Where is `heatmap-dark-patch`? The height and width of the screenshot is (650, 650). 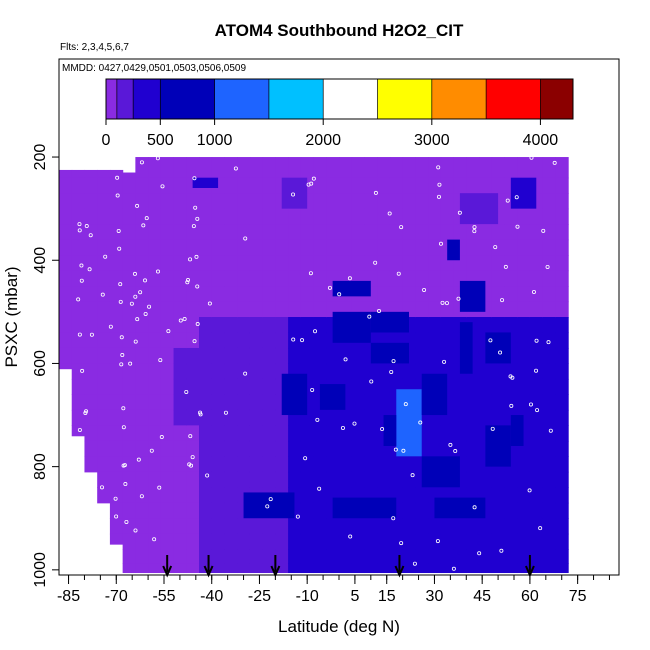
heatmap-dark-patch is located at coordinates (479, 209).